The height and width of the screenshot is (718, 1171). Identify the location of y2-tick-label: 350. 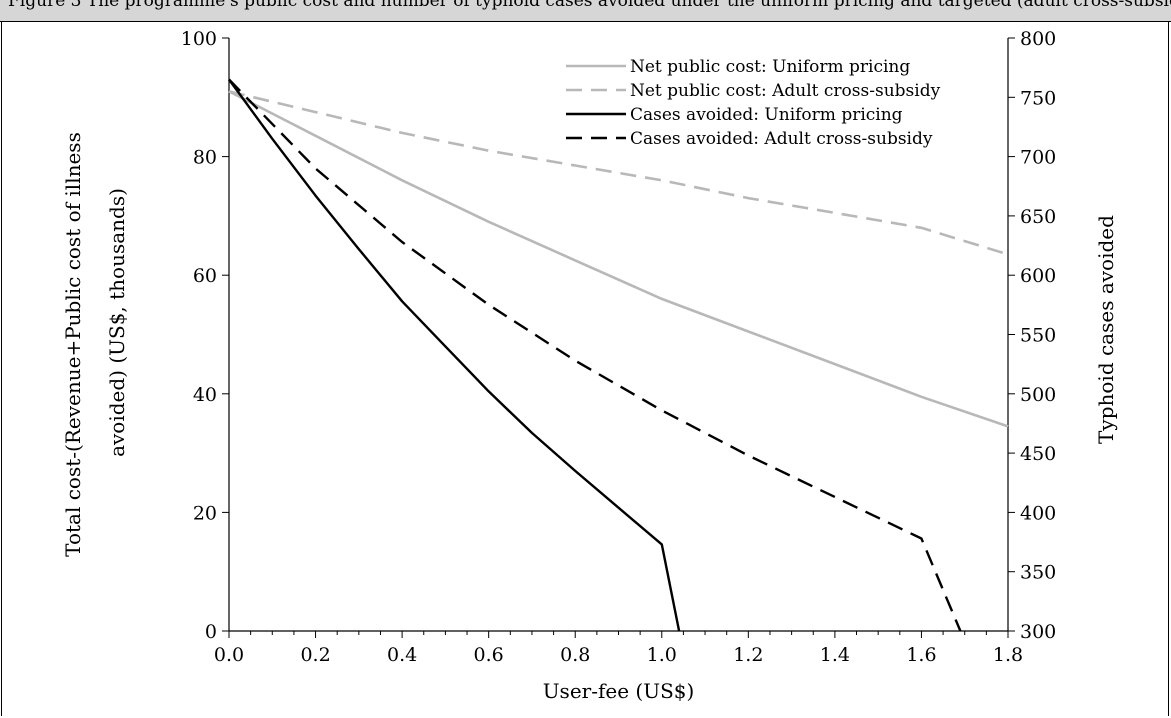
(1038, 573).